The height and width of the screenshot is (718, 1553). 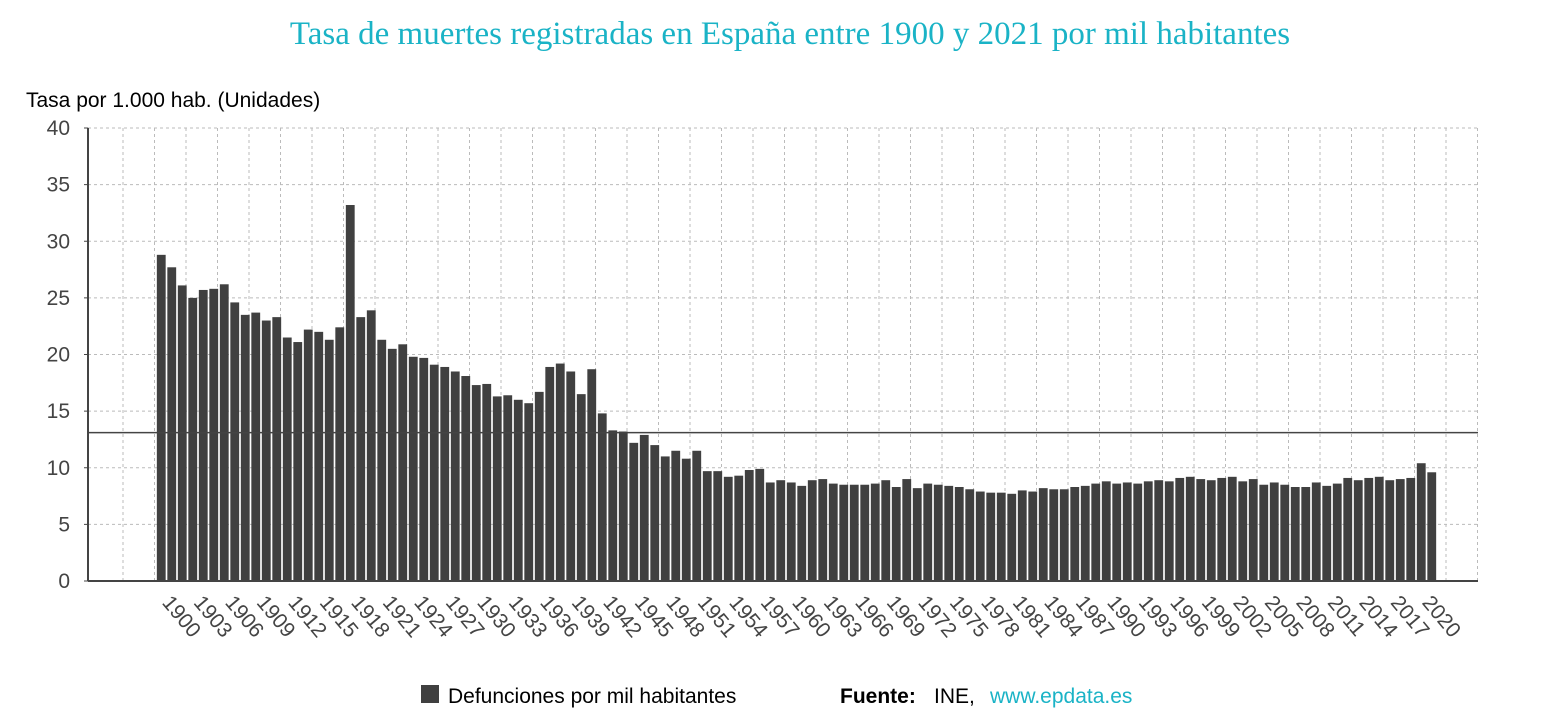 What do you see at coordinates (58, 241) in the screenshot?
I see `y-tick-label: 30` at bounding box center [58, 241].